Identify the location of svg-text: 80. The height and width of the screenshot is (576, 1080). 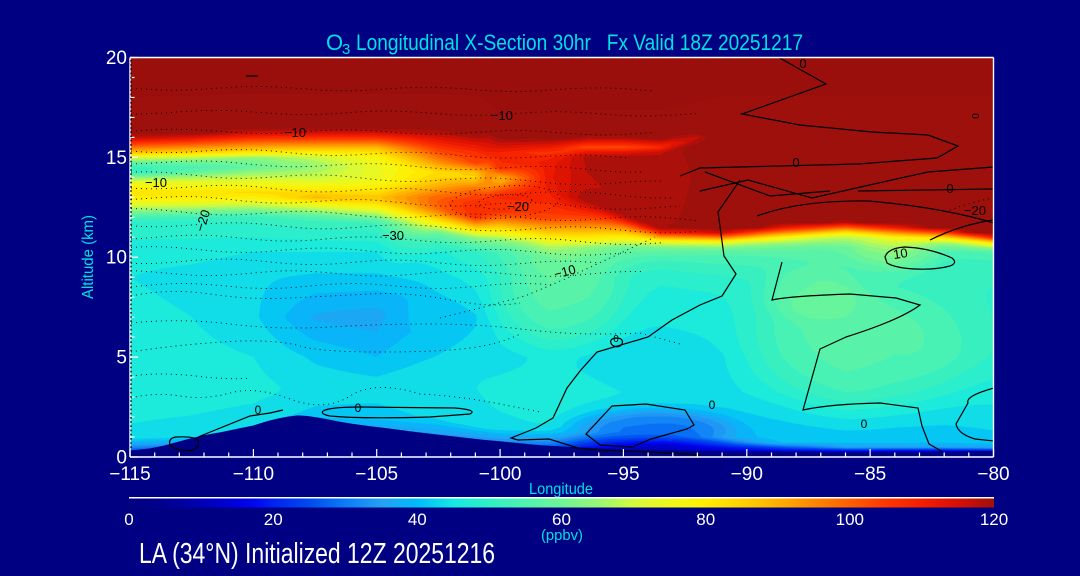
(705, 519).